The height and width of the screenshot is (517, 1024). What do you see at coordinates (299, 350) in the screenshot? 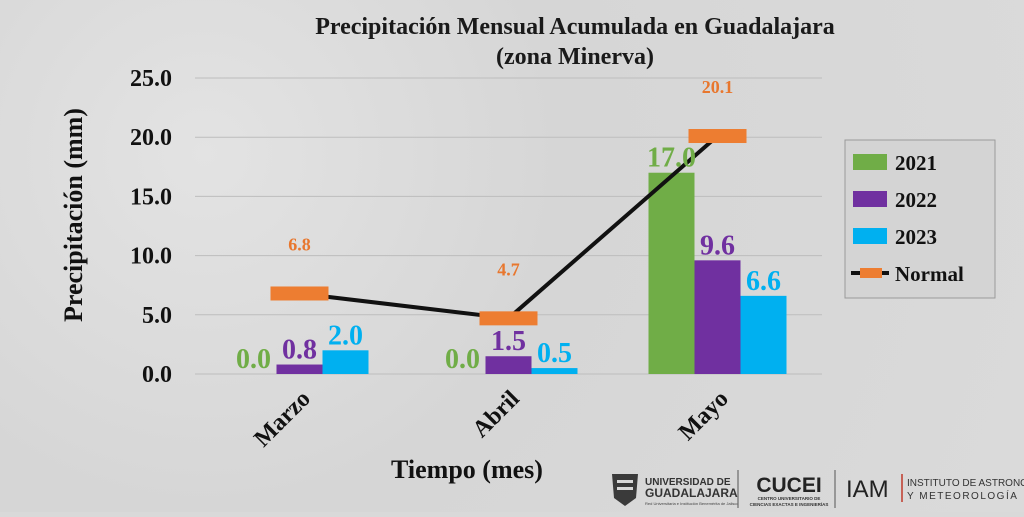
I see `data-label-2022-Marzo: 0.8` at bounding box center [299, 350].